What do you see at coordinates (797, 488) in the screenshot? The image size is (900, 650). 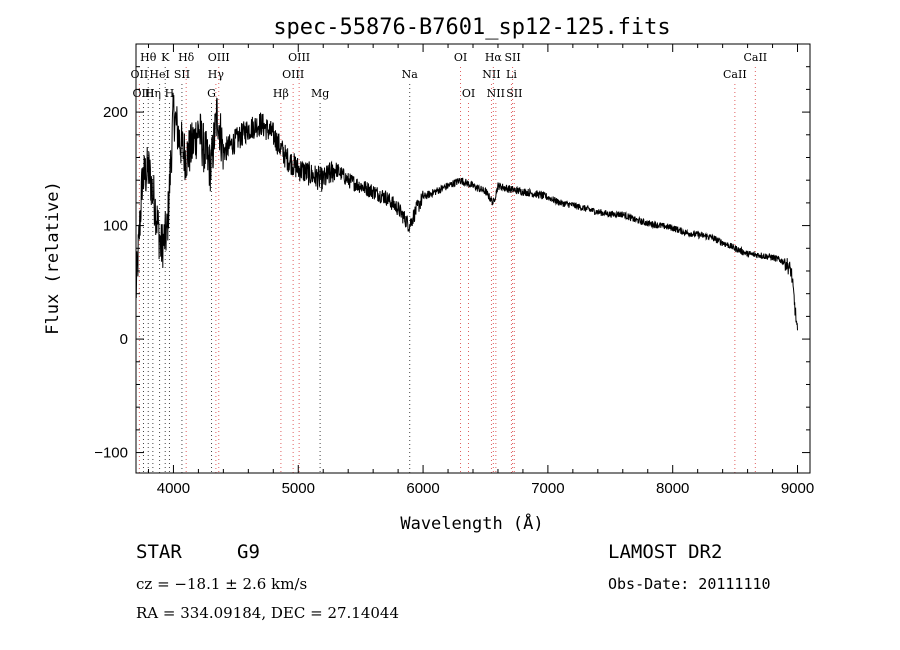 I see `x-tick-label: 9000` at bounding box center [797, 488].